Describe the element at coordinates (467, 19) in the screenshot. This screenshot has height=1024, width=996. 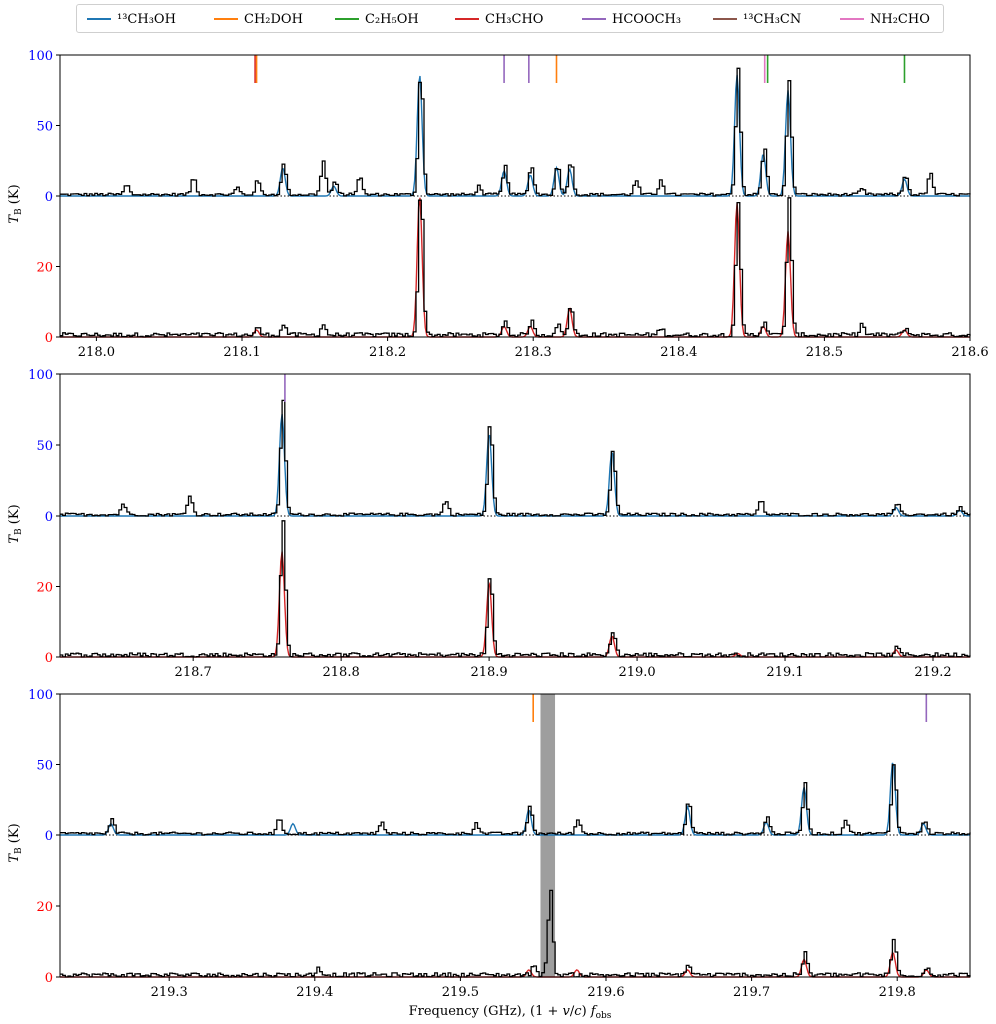
I see `legend-swatch-ch3cho` at that location.